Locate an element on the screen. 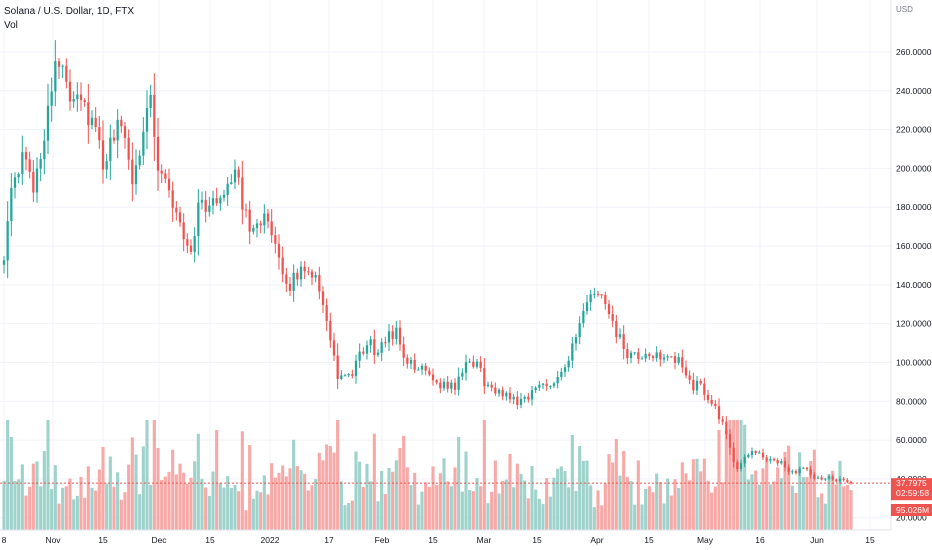 The height and width of the screenshot is (550, 932). price-tick-label: 180.0000 is located at coordinates (914, 207).